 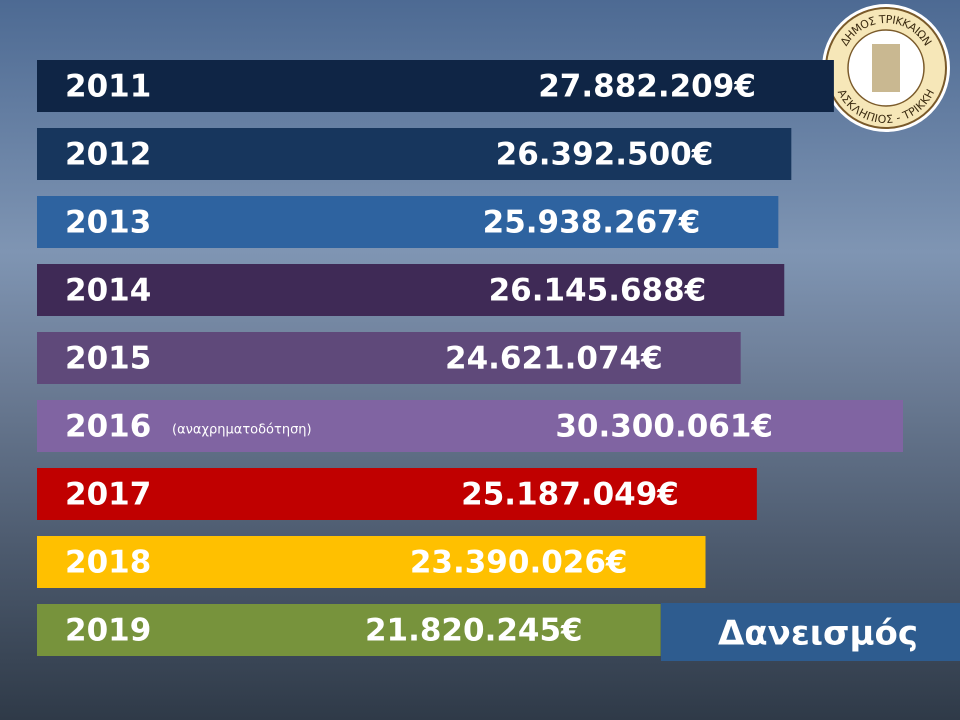 I want to click on logo: ΔΗΜΟΣ ΤΡΙΚΚΑΙΩΝ ΑΣΚΛΗΠΙΟΣ - ΤΡΙΚΚΗ, so click(x=886, y=68).